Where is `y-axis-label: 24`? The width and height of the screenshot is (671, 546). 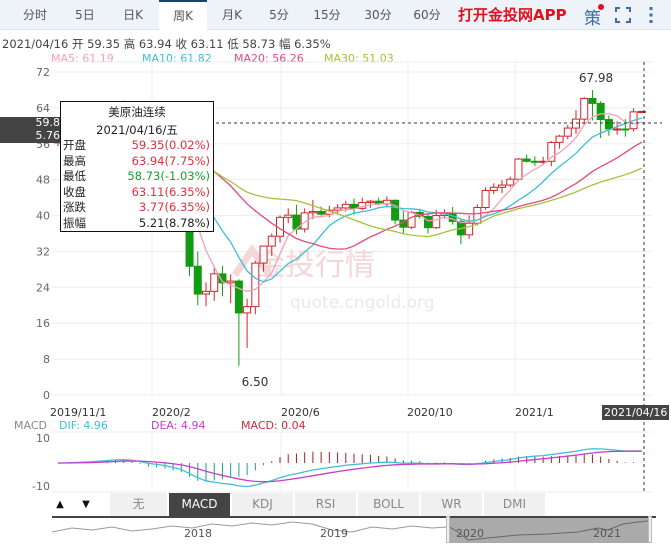
y-axis-label: 24 is located at coordinates (43, 287).